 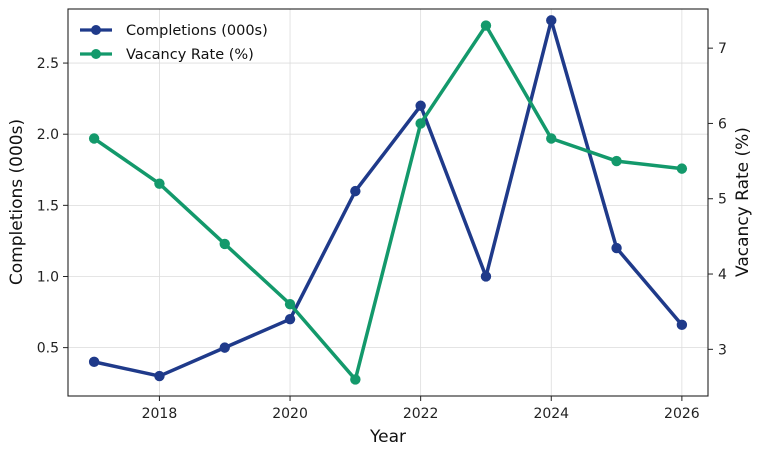 I want to click on right-y-tick-label-5: 5, so click(x=722, y=200).